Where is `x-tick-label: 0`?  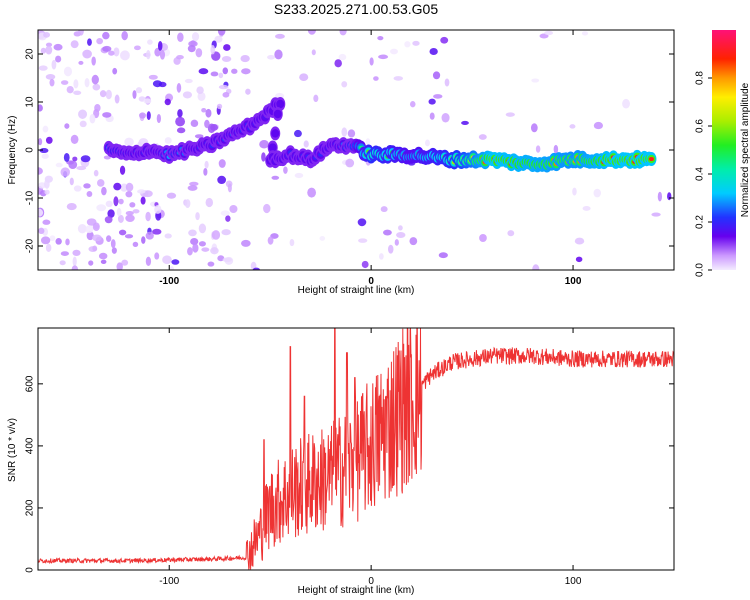
x-tick-label: 0 is located at coordinates (371, 581).